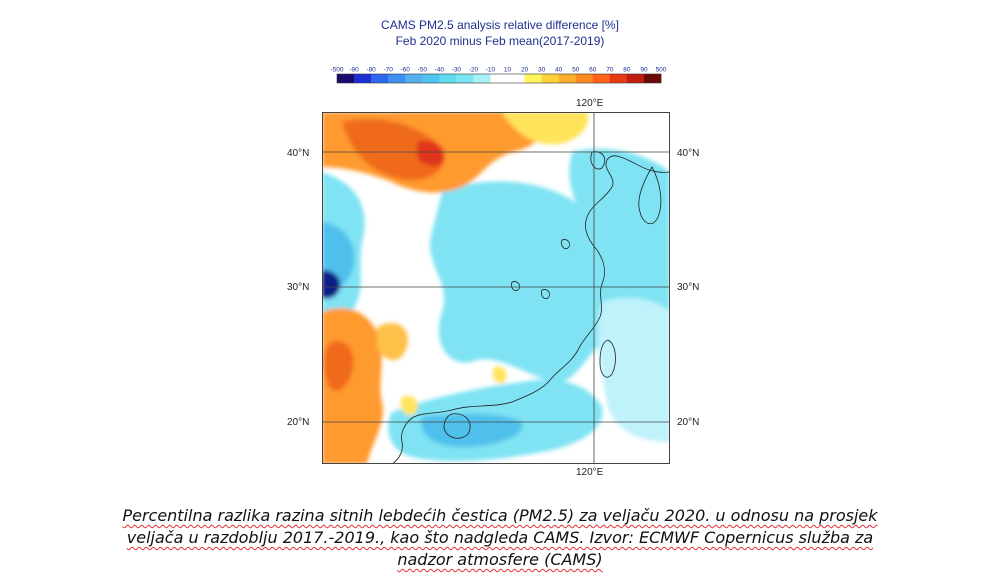 The image size is (1000, 588). I want to click on colorbar-tick-label: 500, so click(661, 70).